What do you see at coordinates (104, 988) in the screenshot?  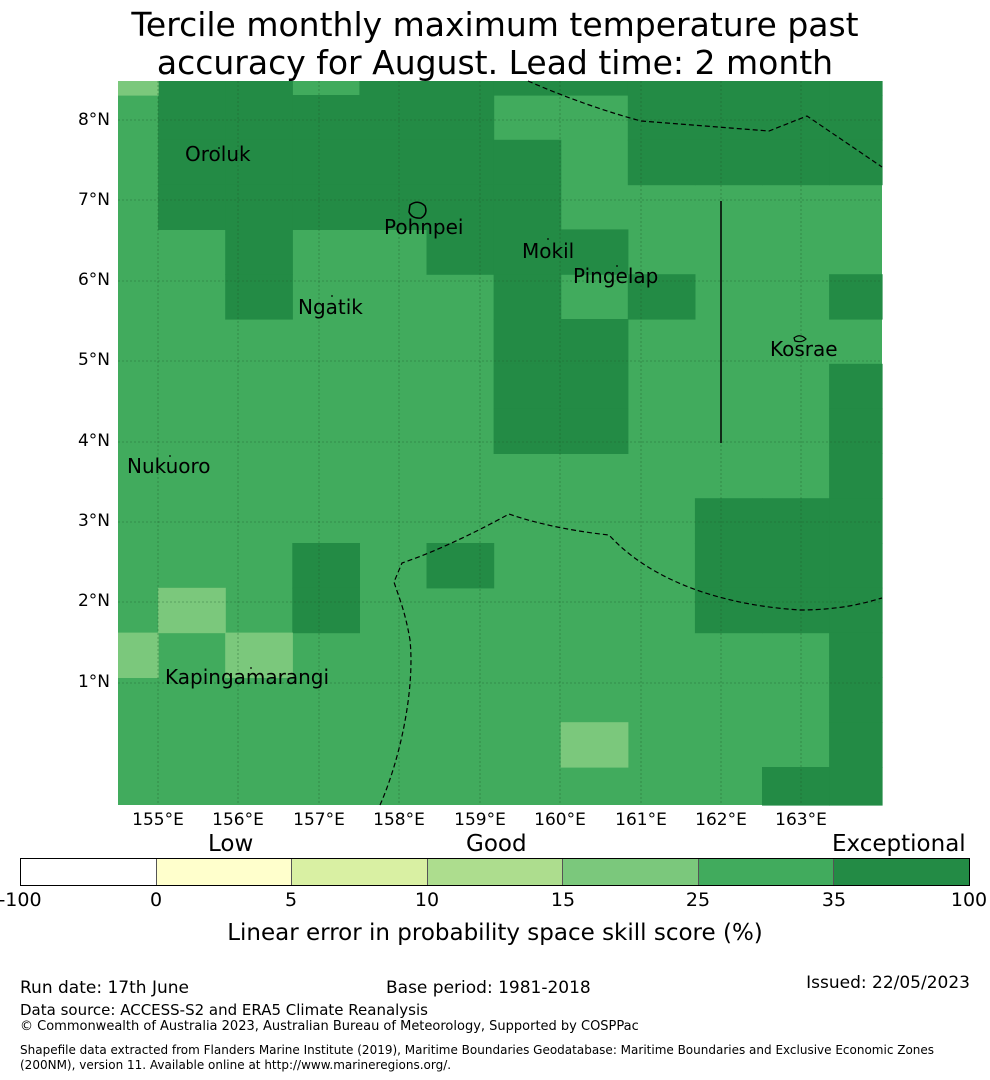 I see `run-date: Run date: 17th June` at bounding box center [104, 988].